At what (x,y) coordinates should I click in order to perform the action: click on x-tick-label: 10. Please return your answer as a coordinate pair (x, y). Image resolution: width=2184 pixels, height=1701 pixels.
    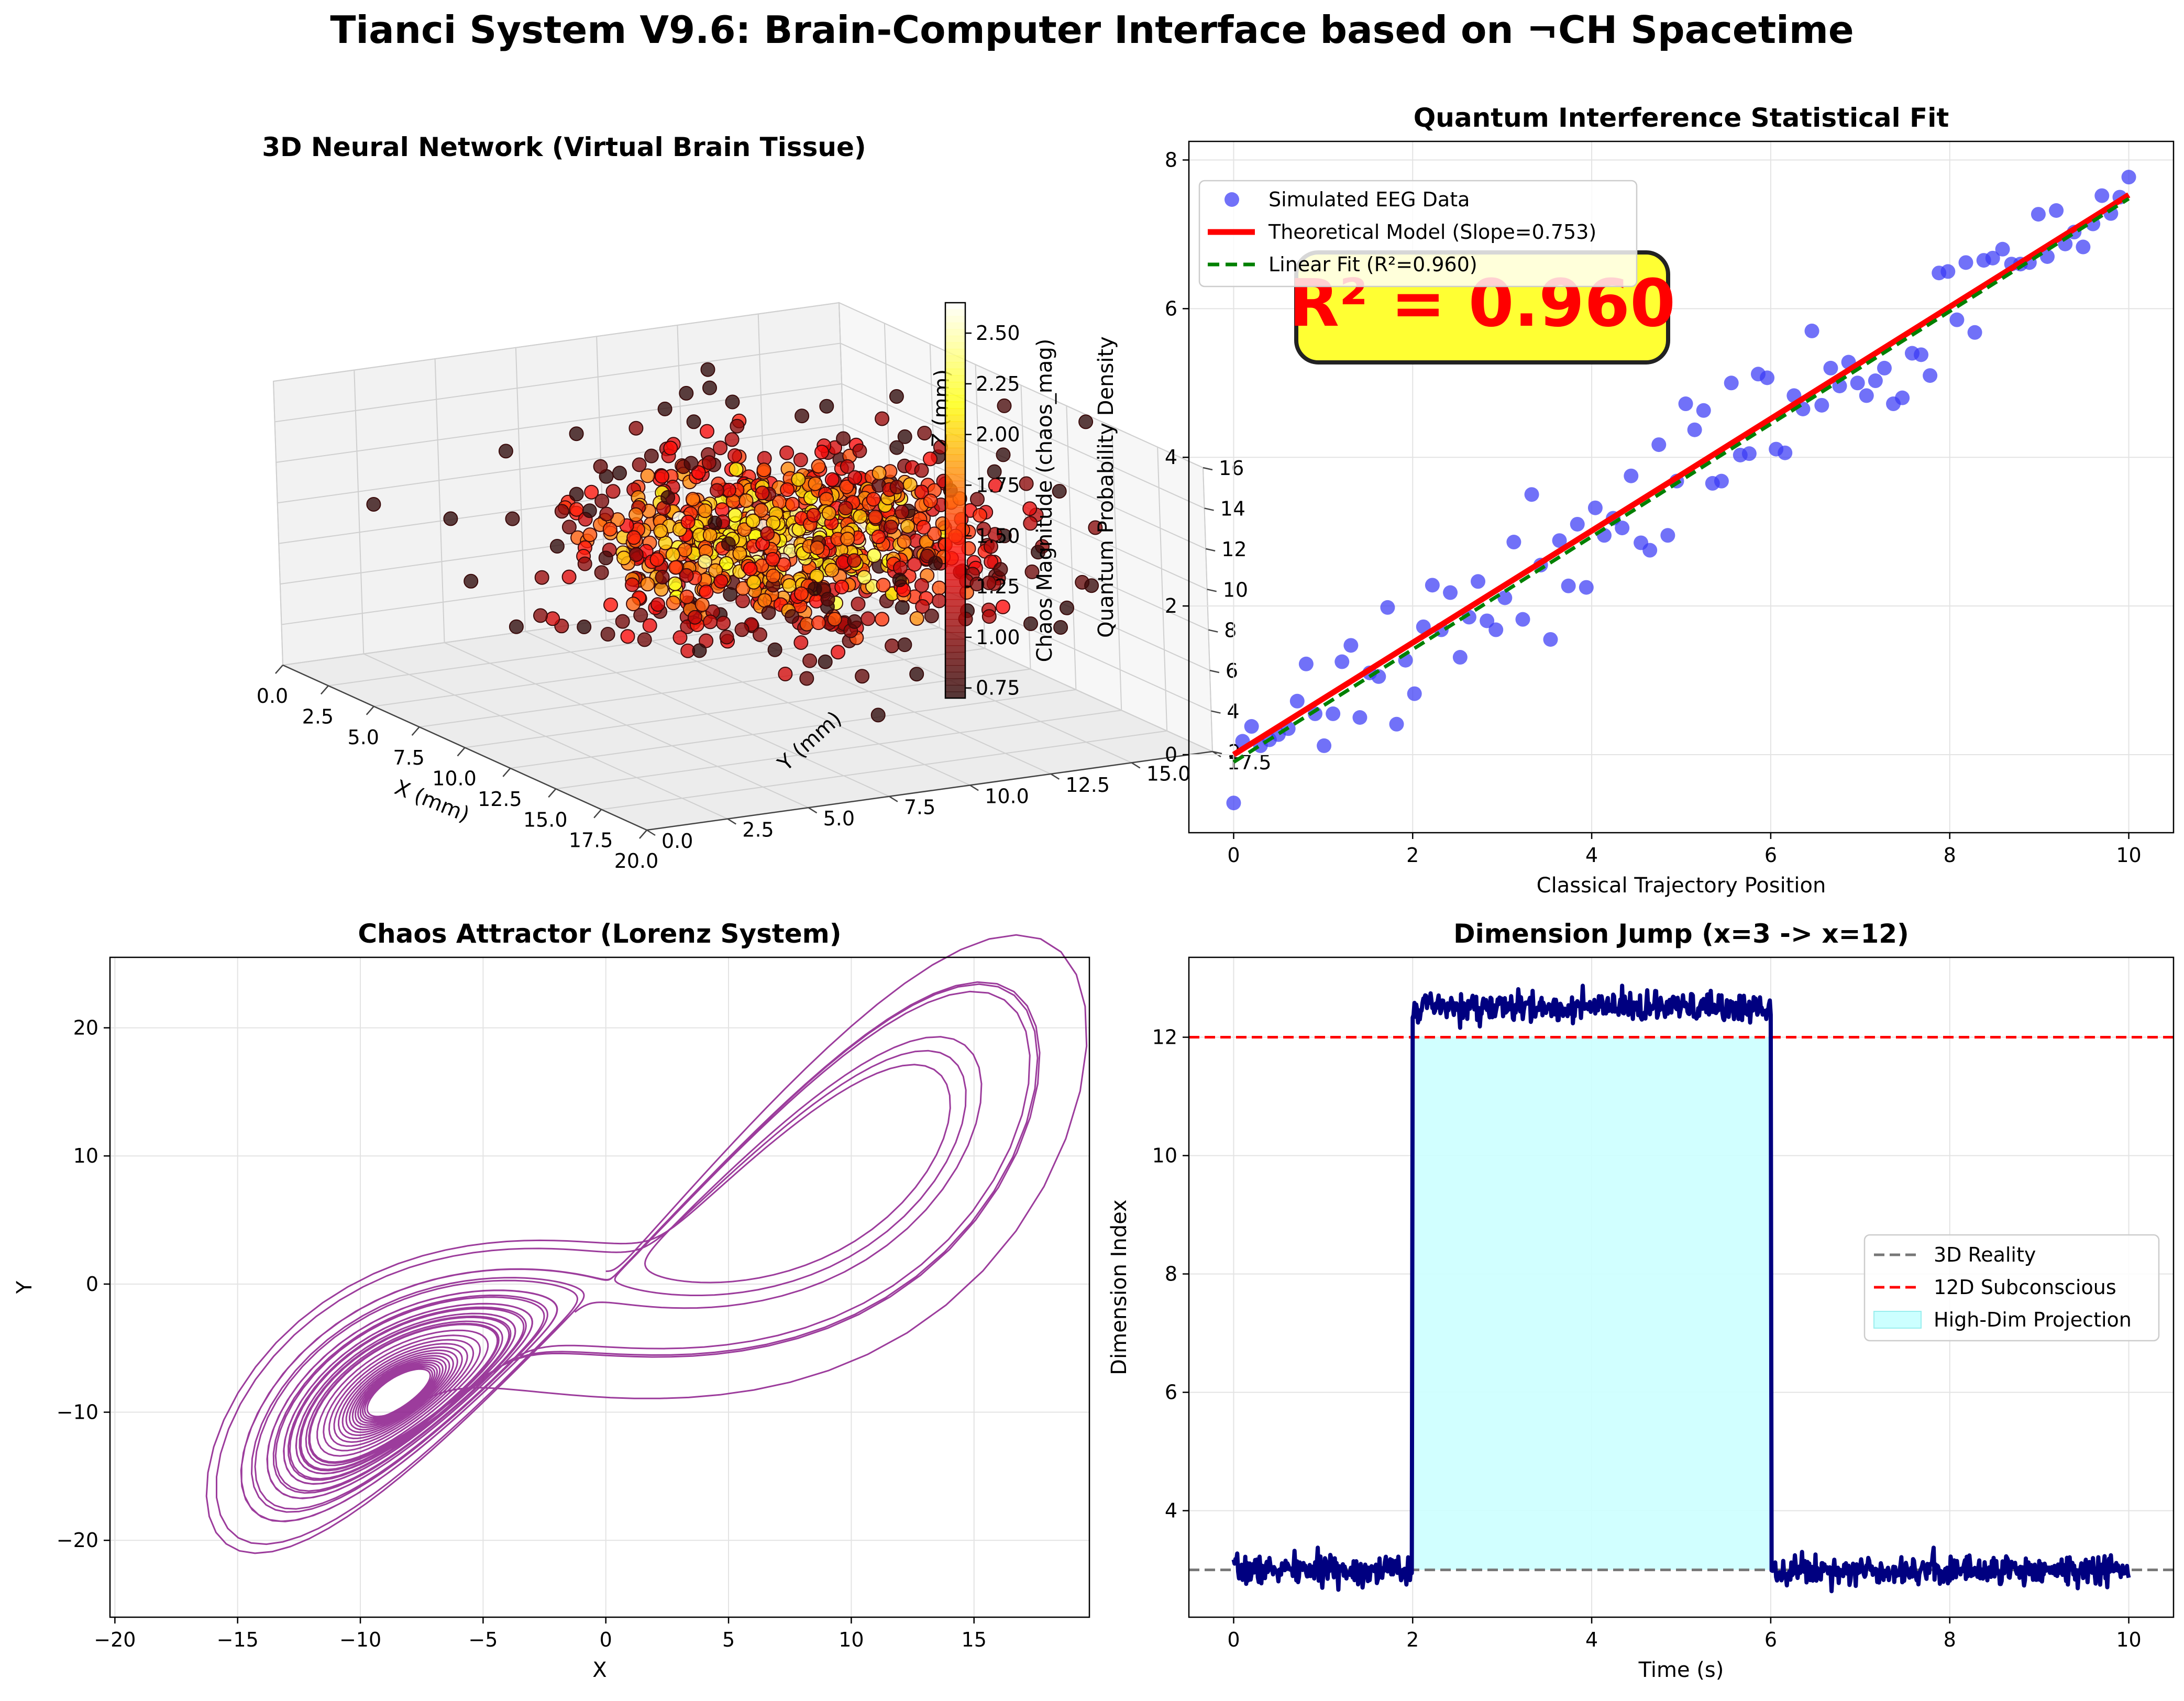
    Looking at the image, I should click on (852, 1639).